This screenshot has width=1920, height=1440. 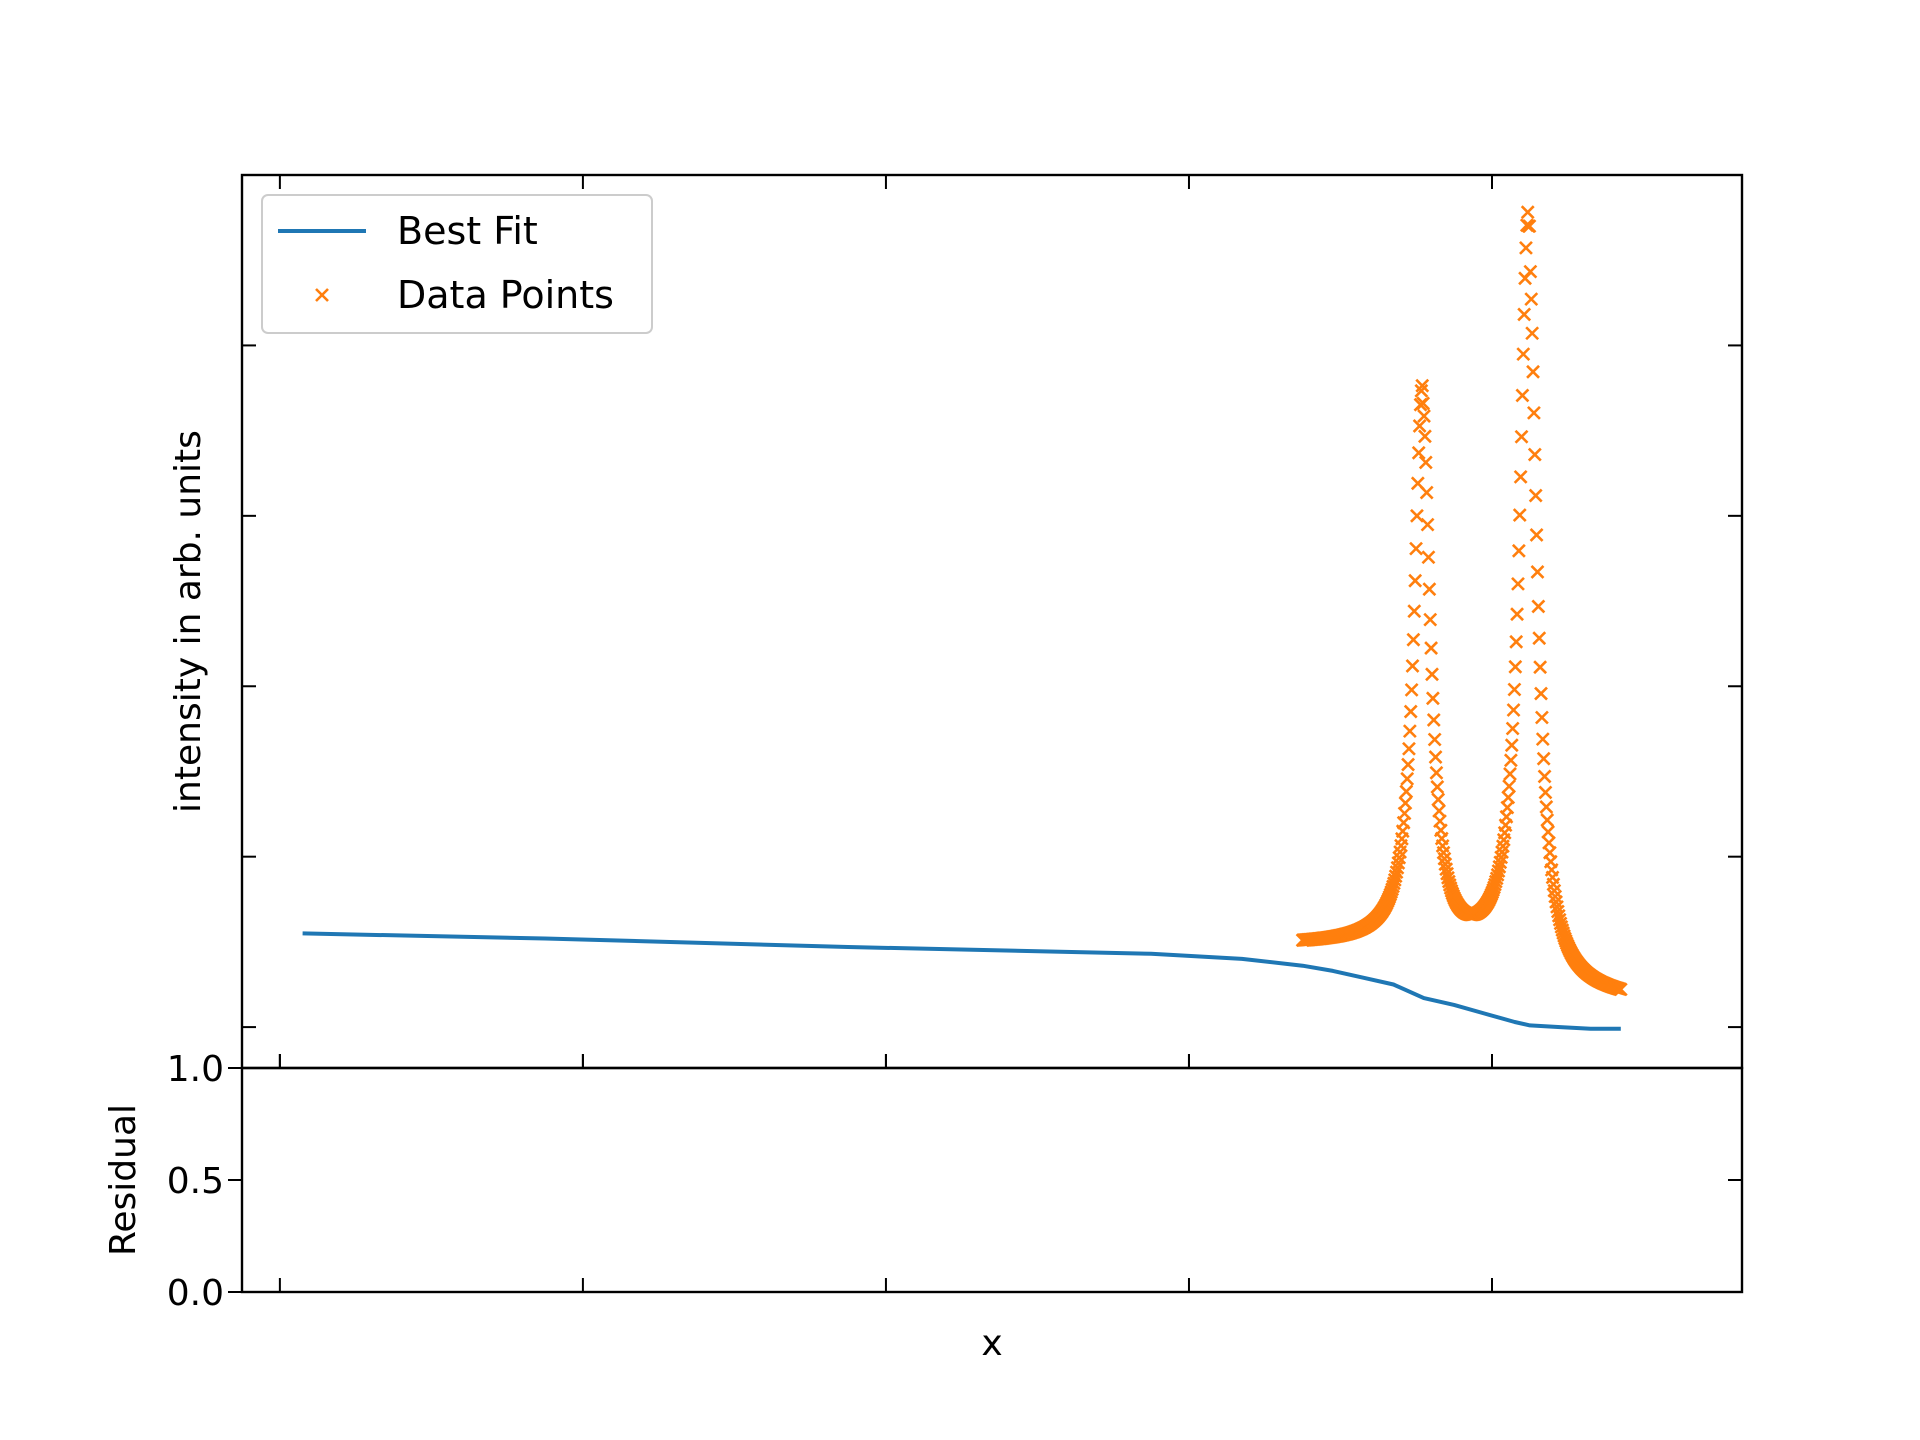 I want to click on residual-y-tick-label-2: 1.0, so click(x=195, y=1069).